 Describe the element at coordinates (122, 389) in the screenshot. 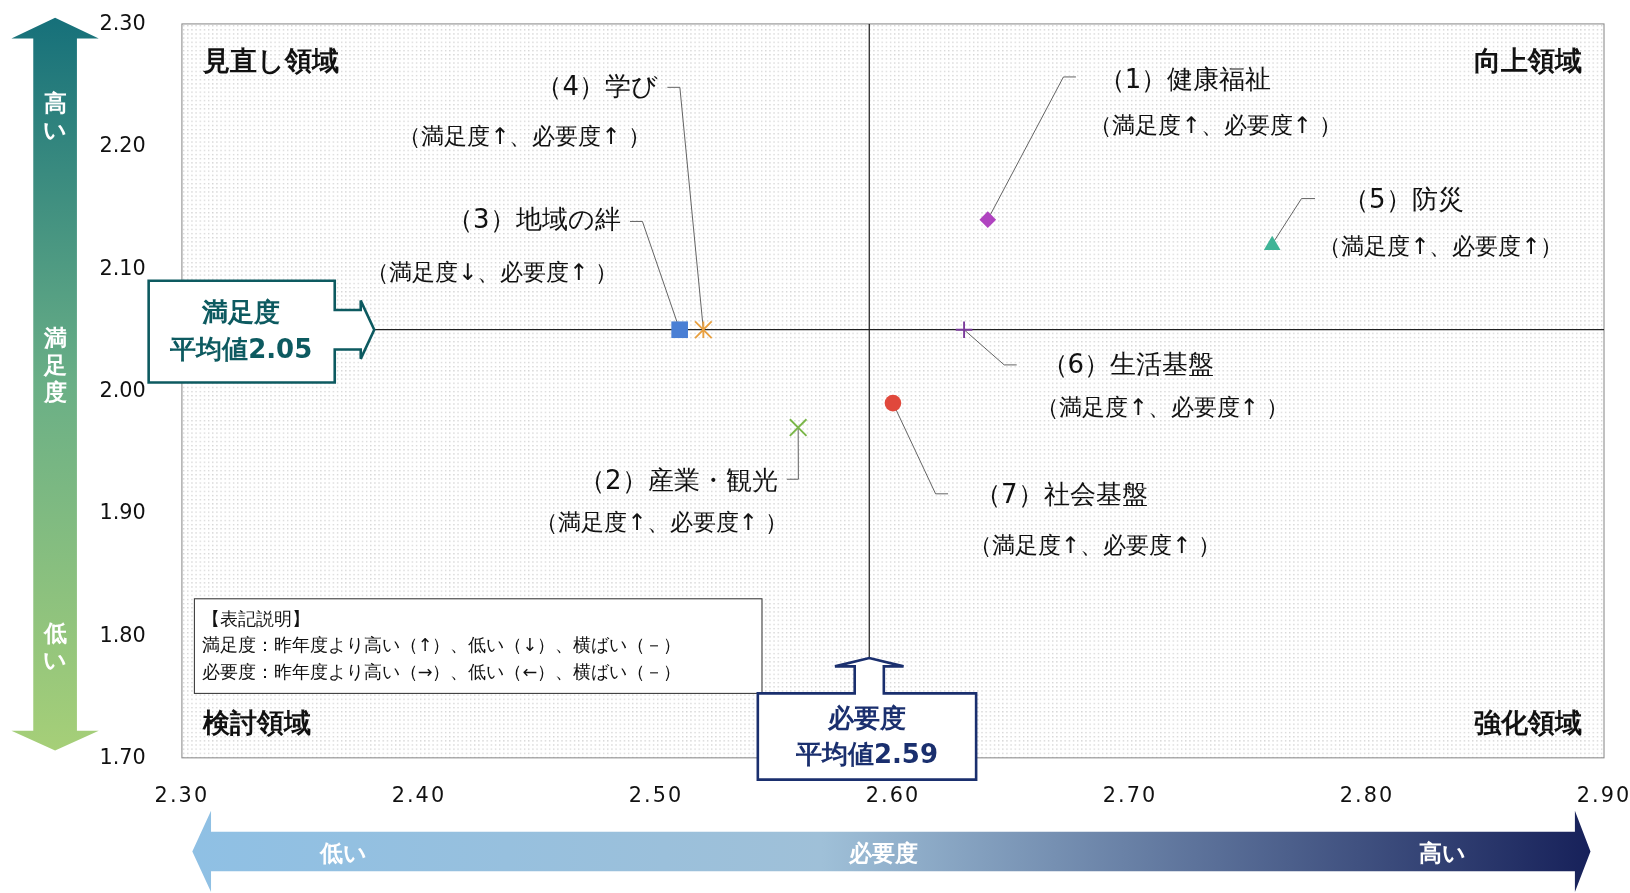

I see `y-tick-label: 2.00` at that location.